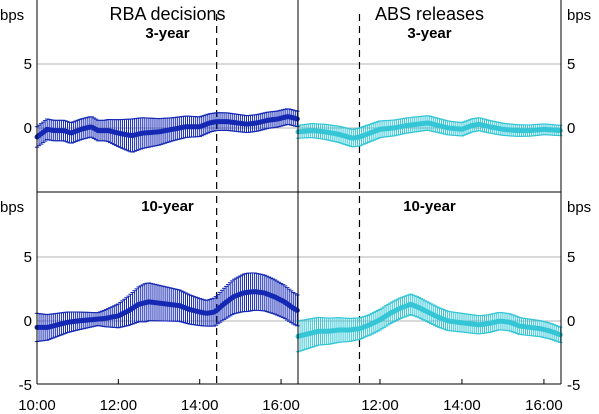 Image resolution: width=599 pixels, height=414 pixels. I want to click on panel-title: ABS releases, so click(429, 14).